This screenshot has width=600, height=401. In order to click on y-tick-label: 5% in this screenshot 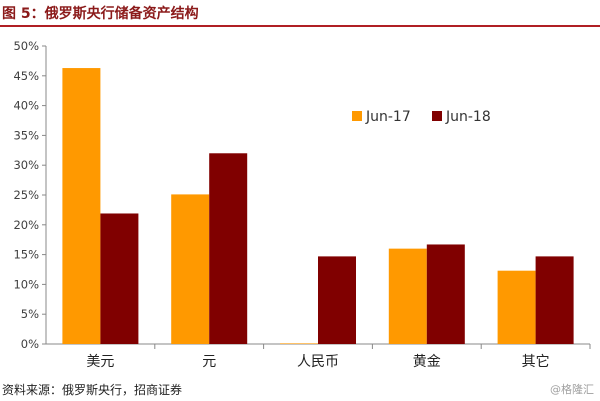, I will do `click(30, 314)`.